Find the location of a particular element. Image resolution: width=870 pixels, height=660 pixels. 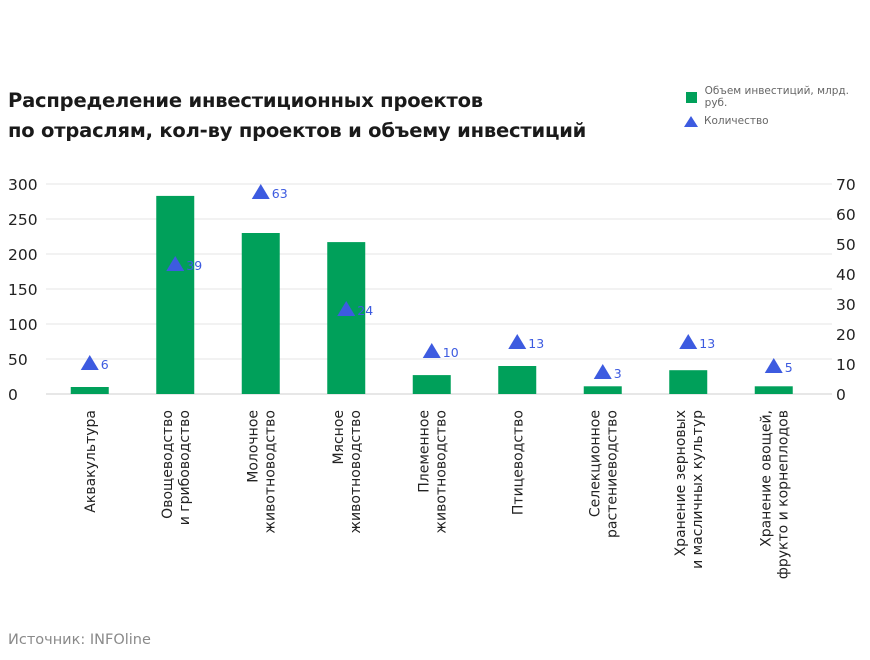

category-label-line: Селекционное is located at coordinates (595, 463).